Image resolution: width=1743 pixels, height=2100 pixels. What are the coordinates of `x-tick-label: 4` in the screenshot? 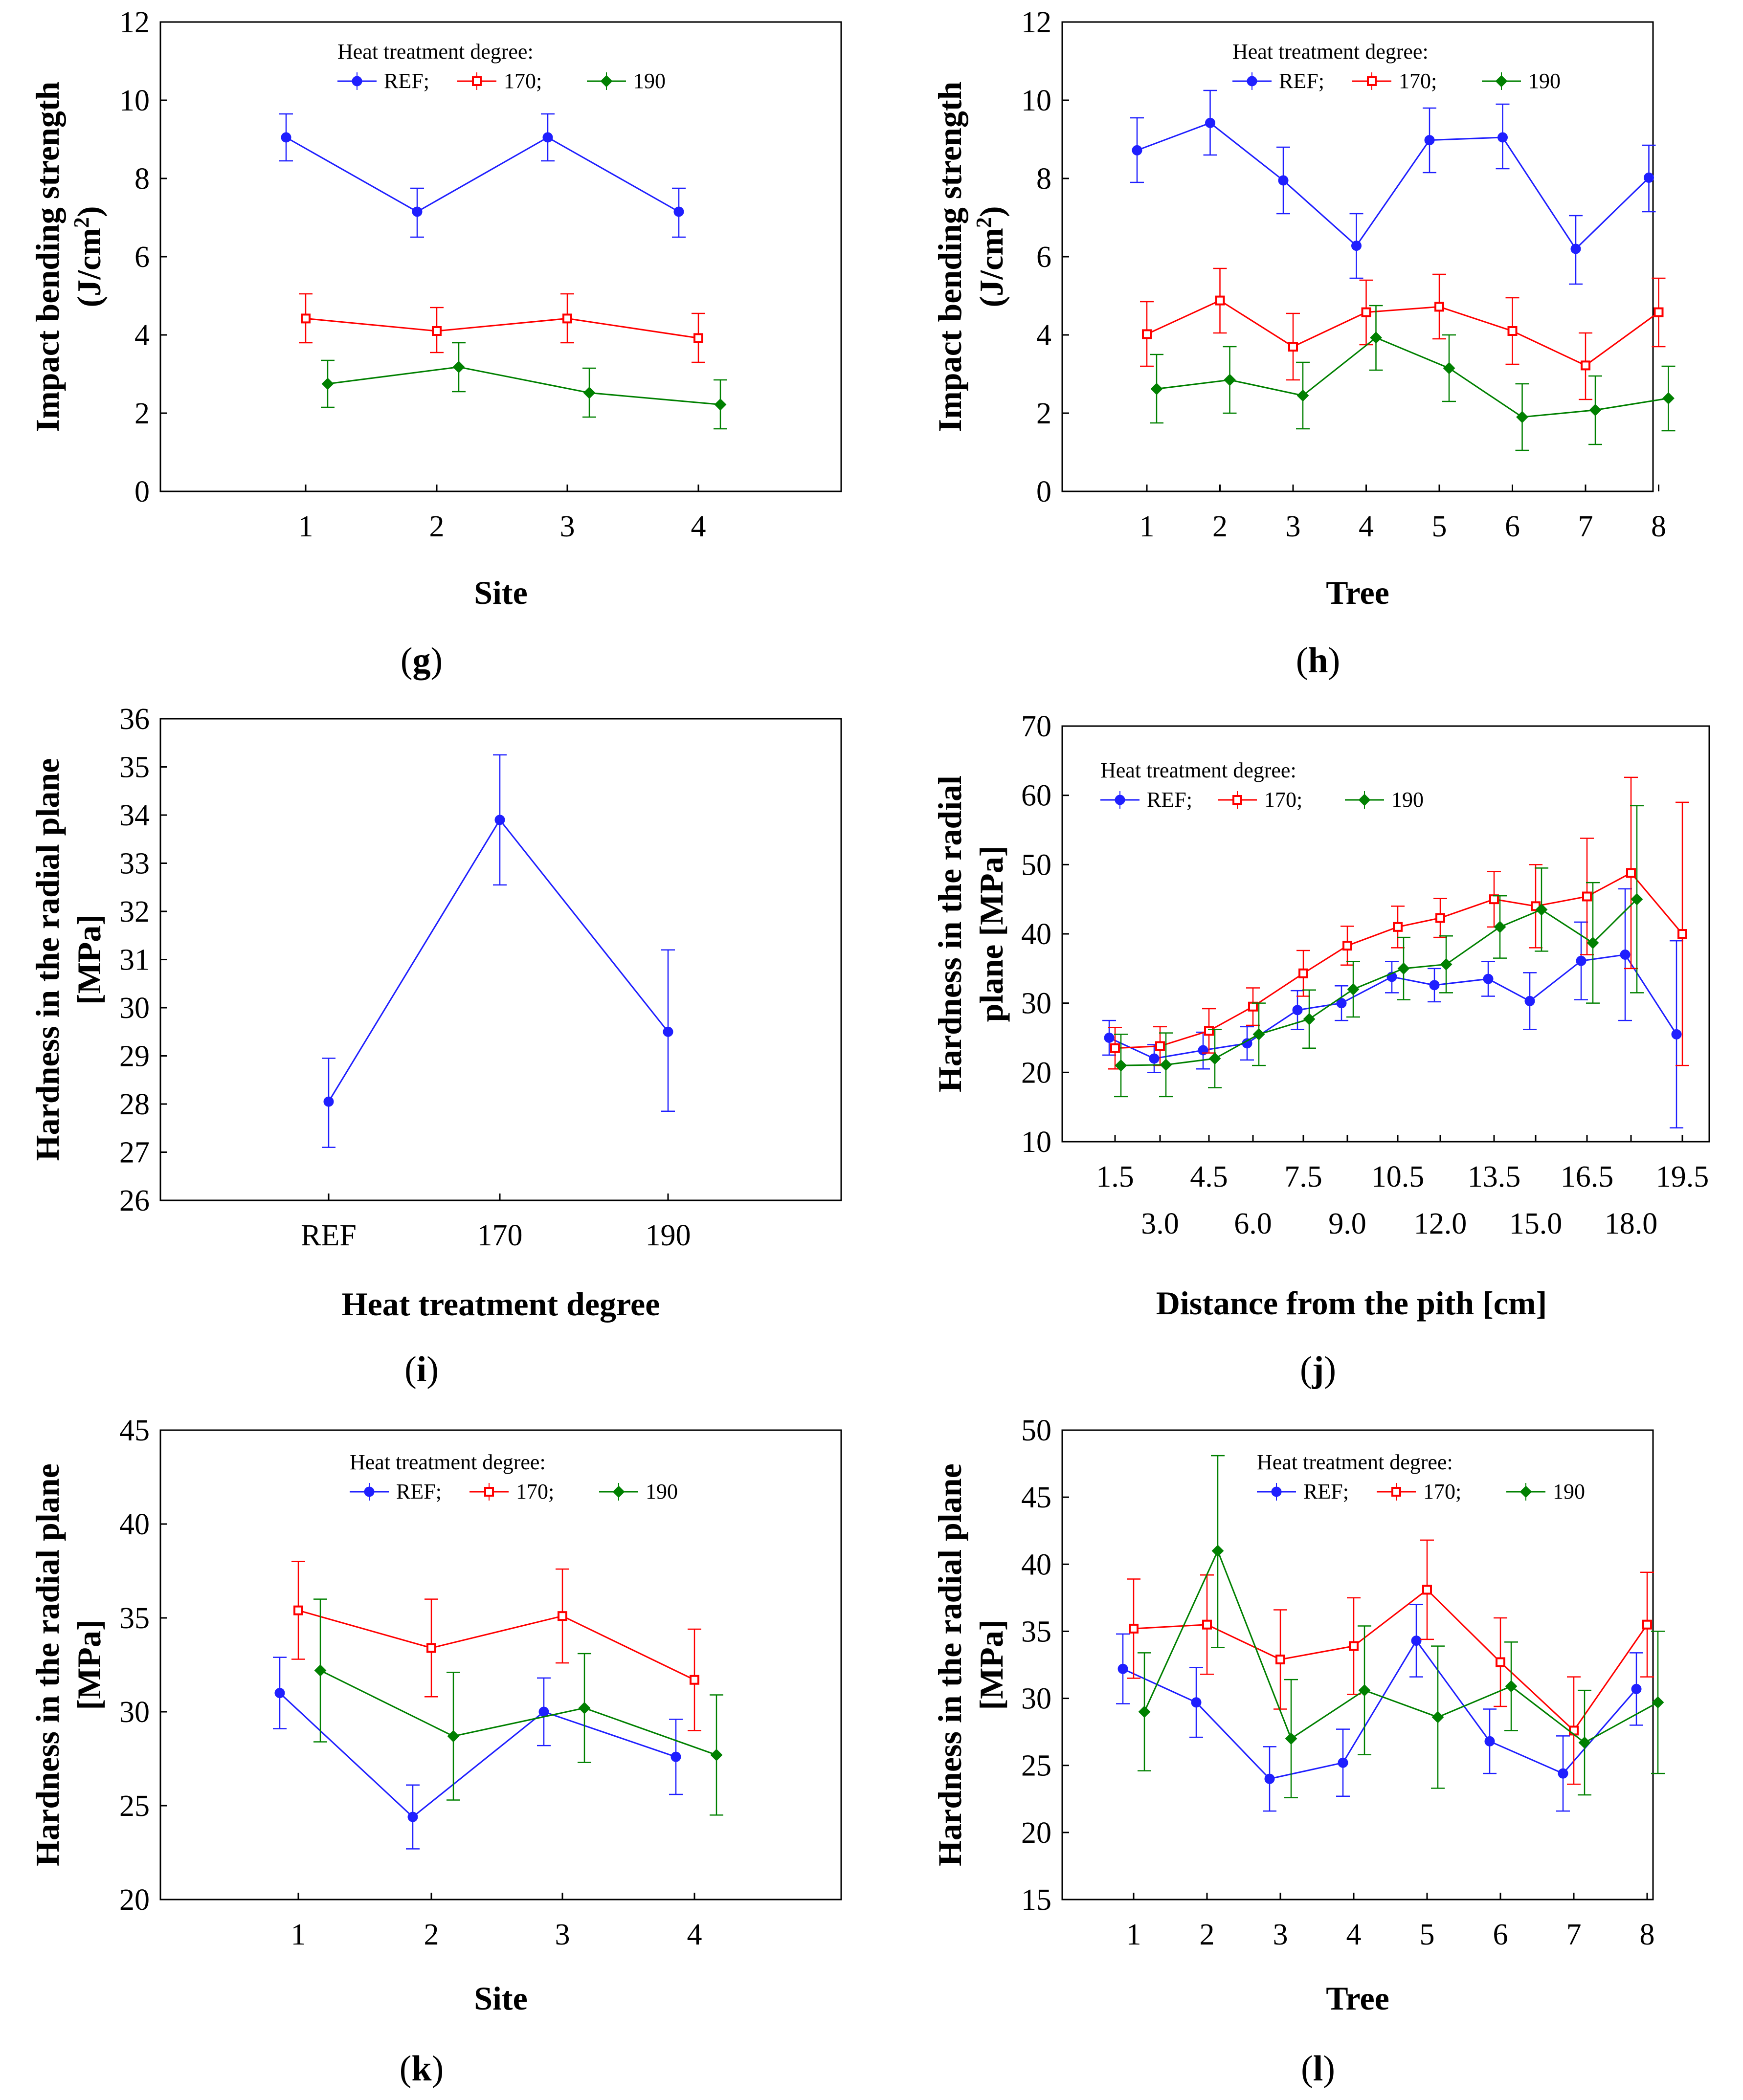 It's located at (694, 1934).